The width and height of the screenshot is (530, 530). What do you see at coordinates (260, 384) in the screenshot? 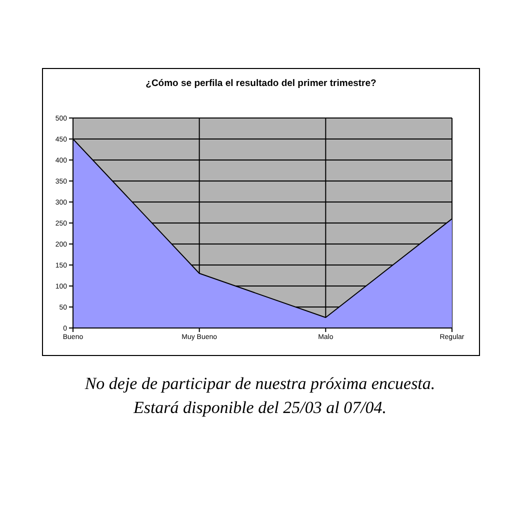
I see `text: No deje de participar de nuestra próxima encuesta.` at bounding box center [260, 384].